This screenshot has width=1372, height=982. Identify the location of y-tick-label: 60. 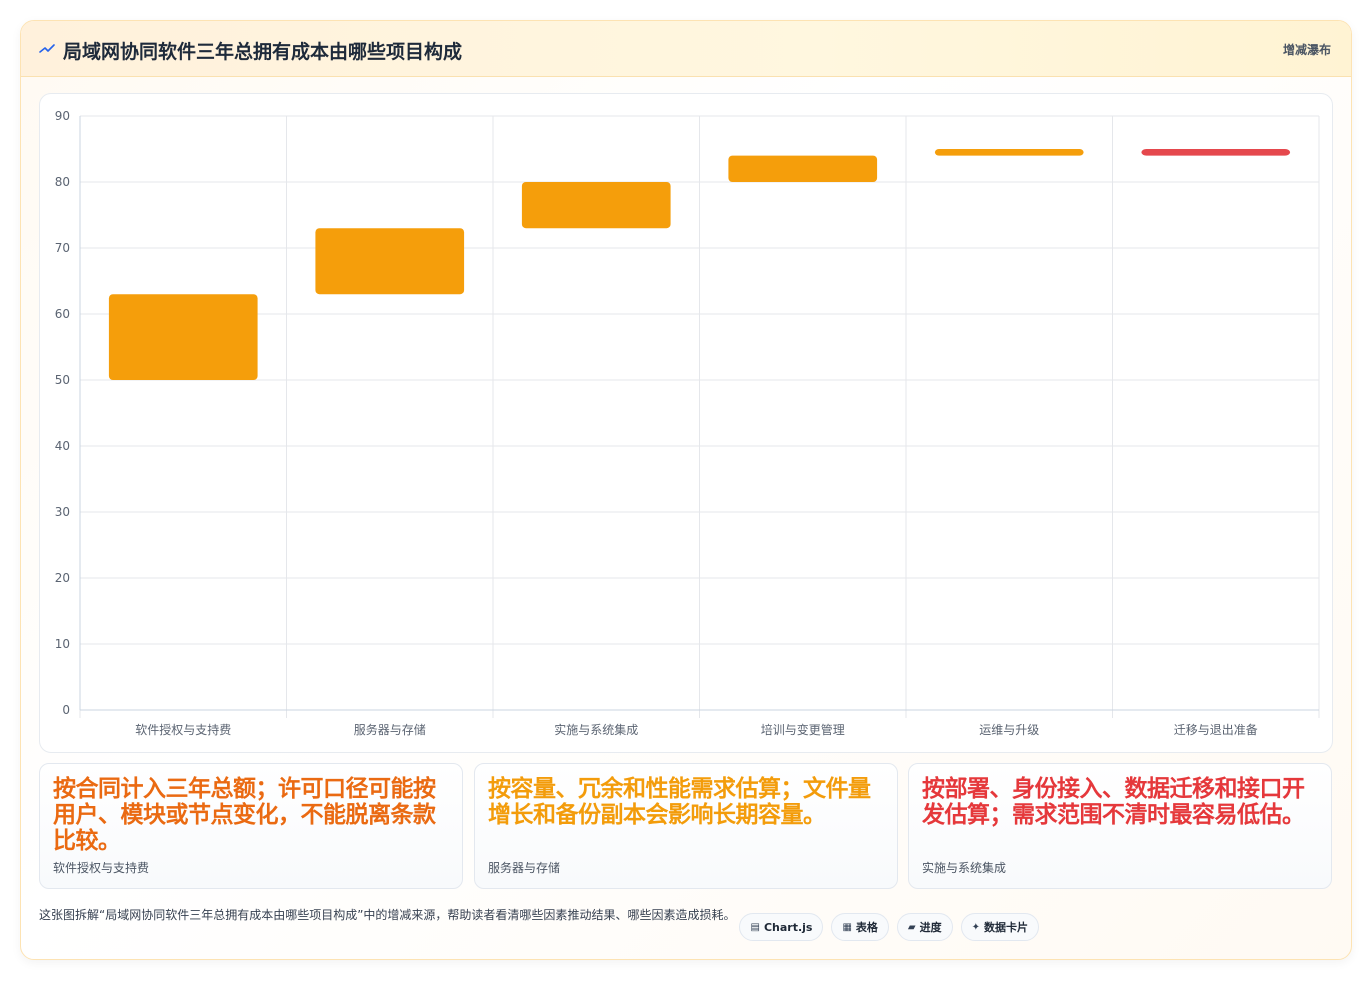
(62, 314).